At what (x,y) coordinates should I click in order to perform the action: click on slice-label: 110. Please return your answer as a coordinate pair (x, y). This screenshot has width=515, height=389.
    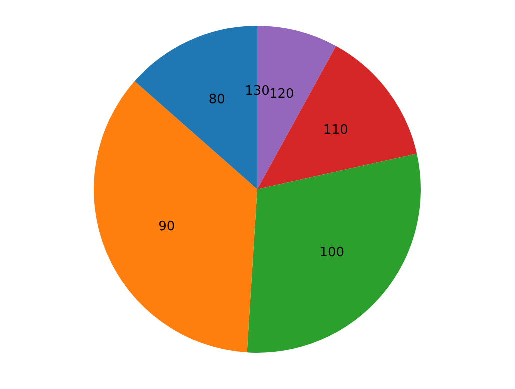
    Looking at the image, I should click on (336, 130).